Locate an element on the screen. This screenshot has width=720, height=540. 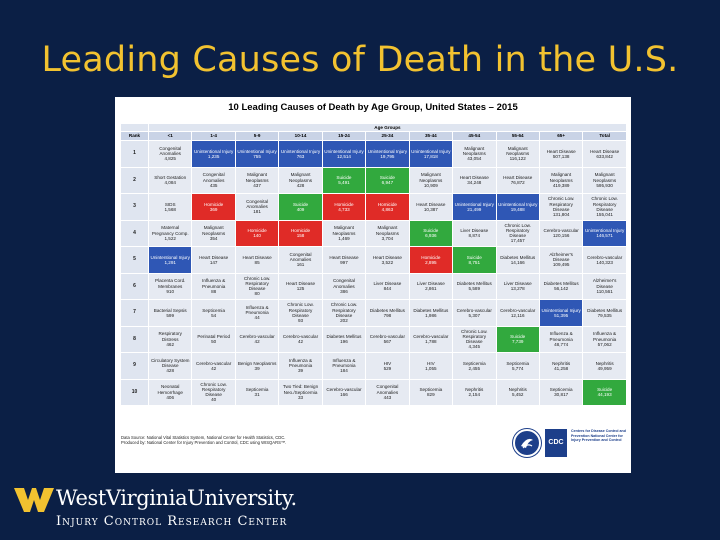
age-column-header: Total is located at coordinates (604, 136).